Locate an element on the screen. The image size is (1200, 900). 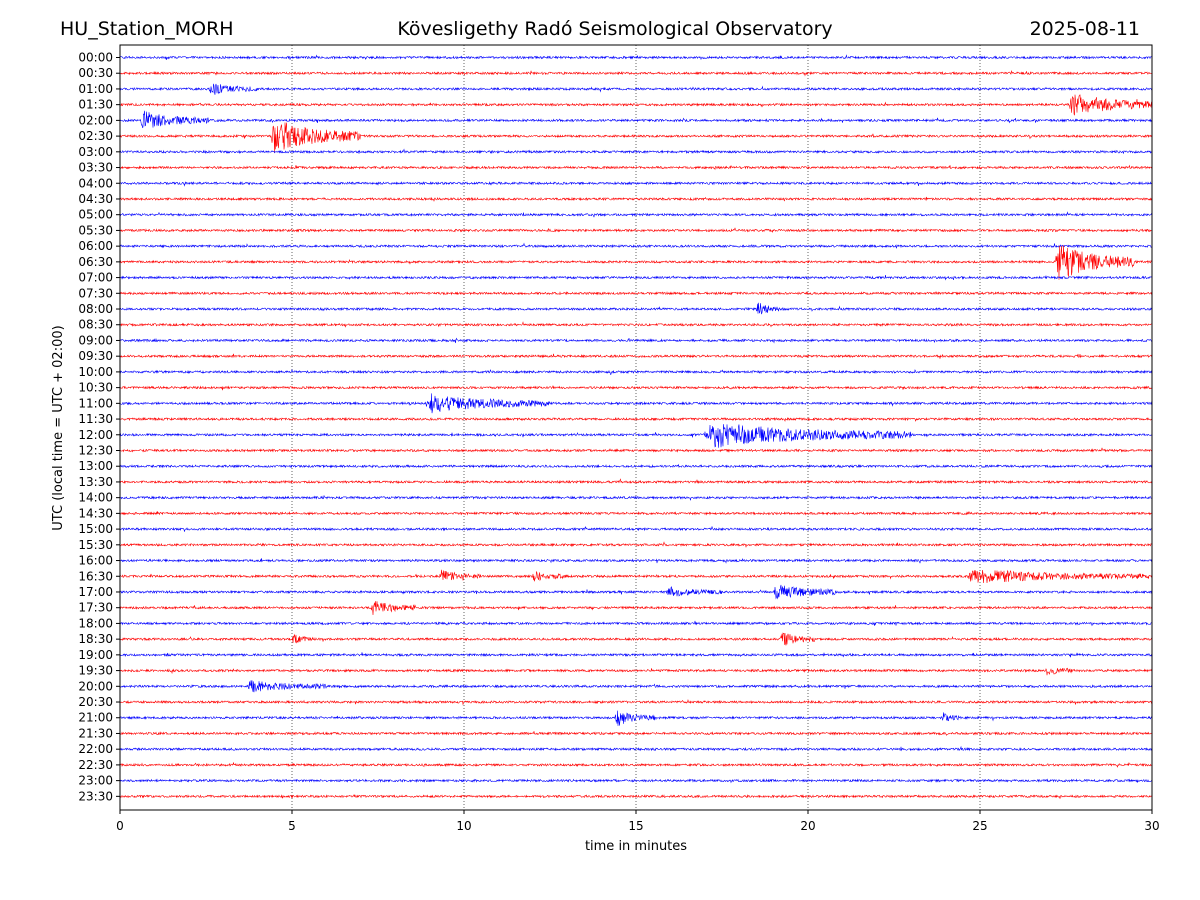
y-tick-label: 08:30 is located at coordinates (95, 325).